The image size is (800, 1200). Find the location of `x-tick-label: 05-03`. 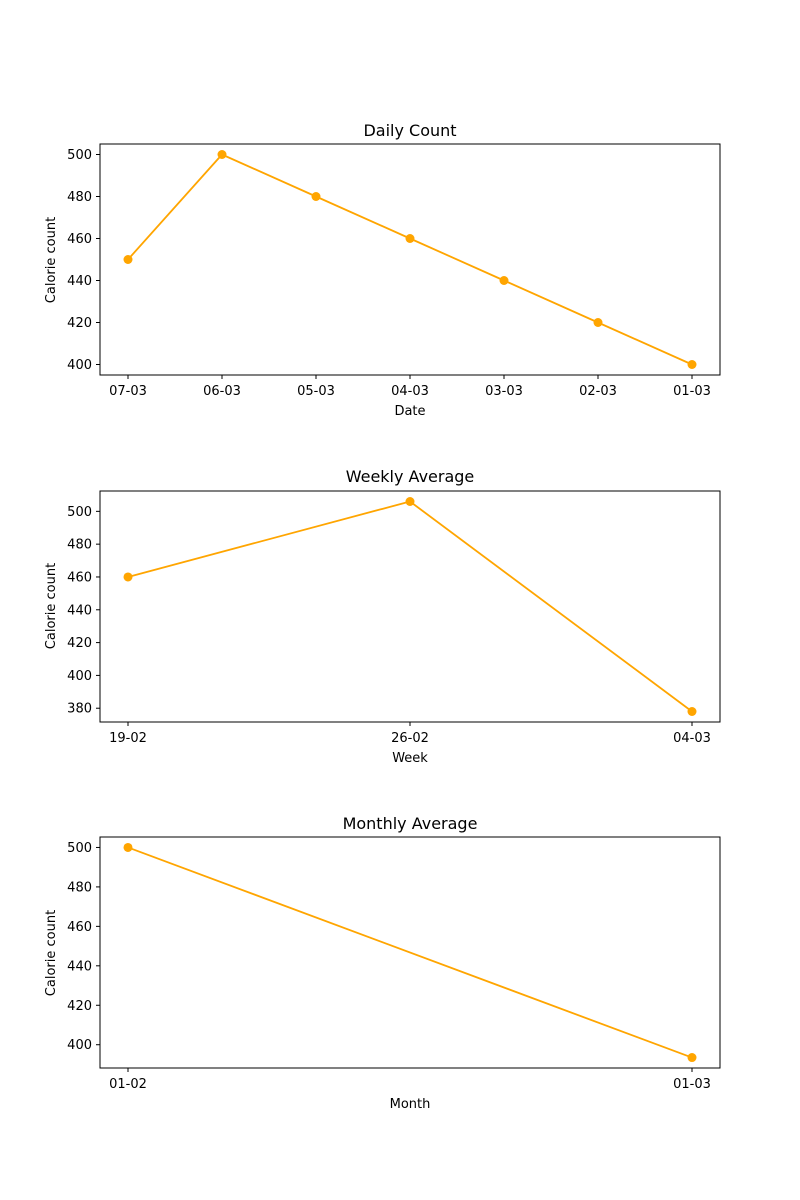

x-tick-label: 05-03 is located at coordinates (316, 391).